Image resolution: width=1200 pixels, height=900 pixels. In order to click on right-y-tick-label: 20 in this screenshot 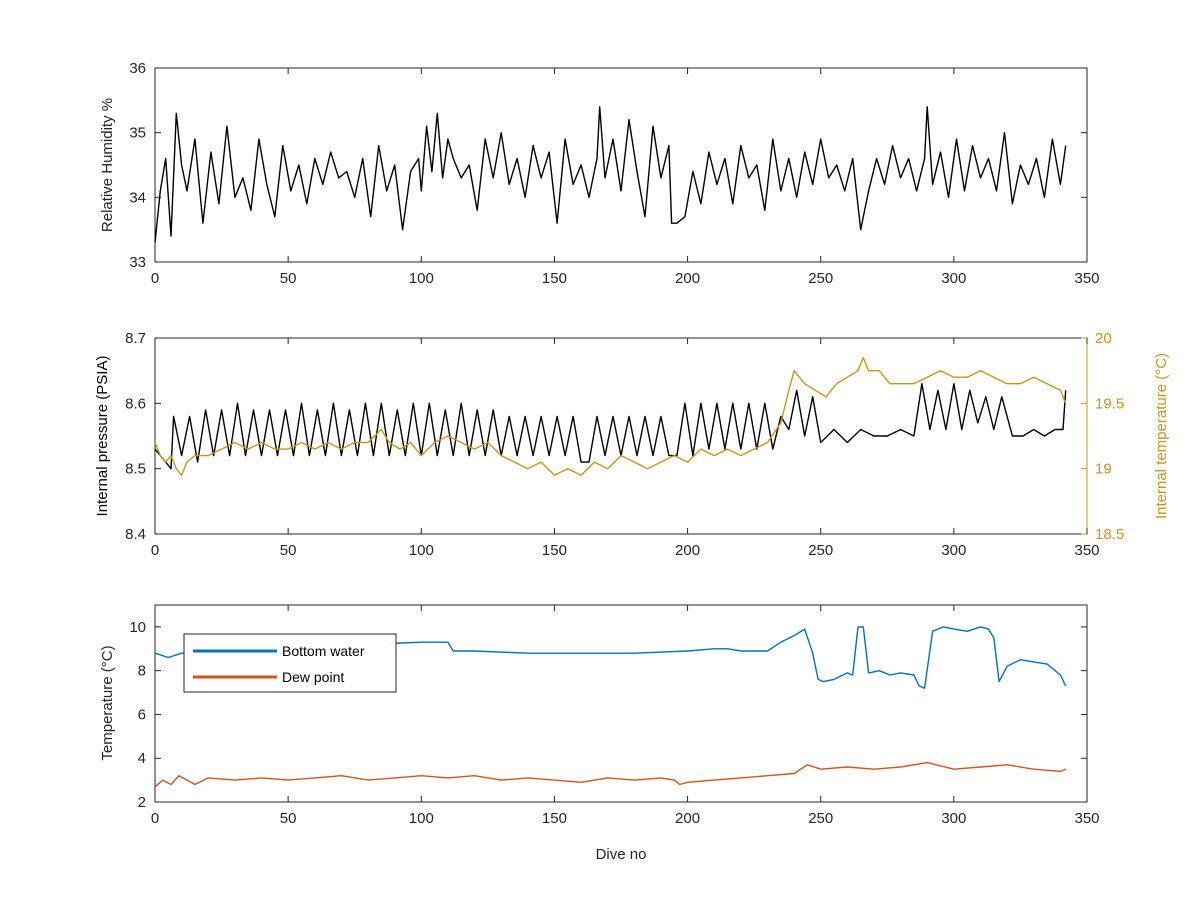, I will do `click(1103, 338)`.